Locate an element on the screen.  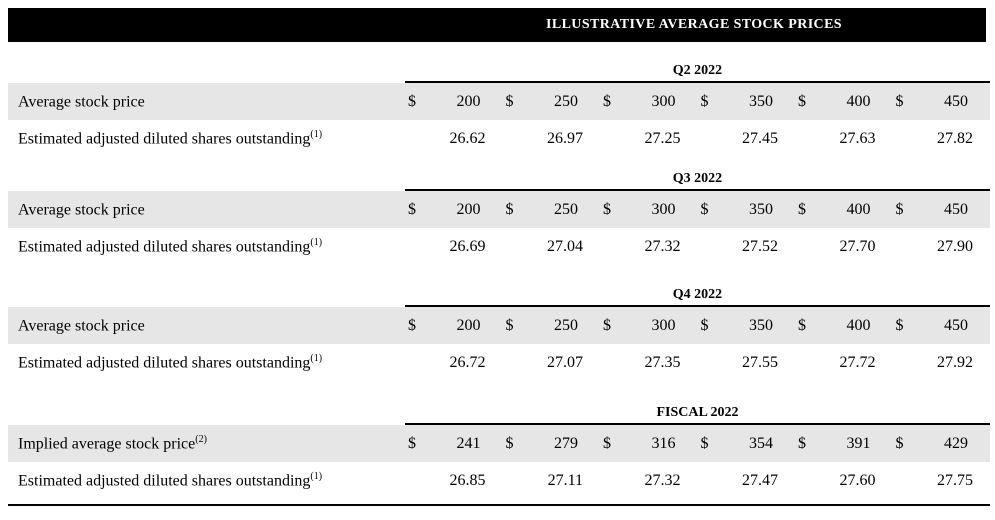
price-cell: $316 is located at coordinates (649, 444).